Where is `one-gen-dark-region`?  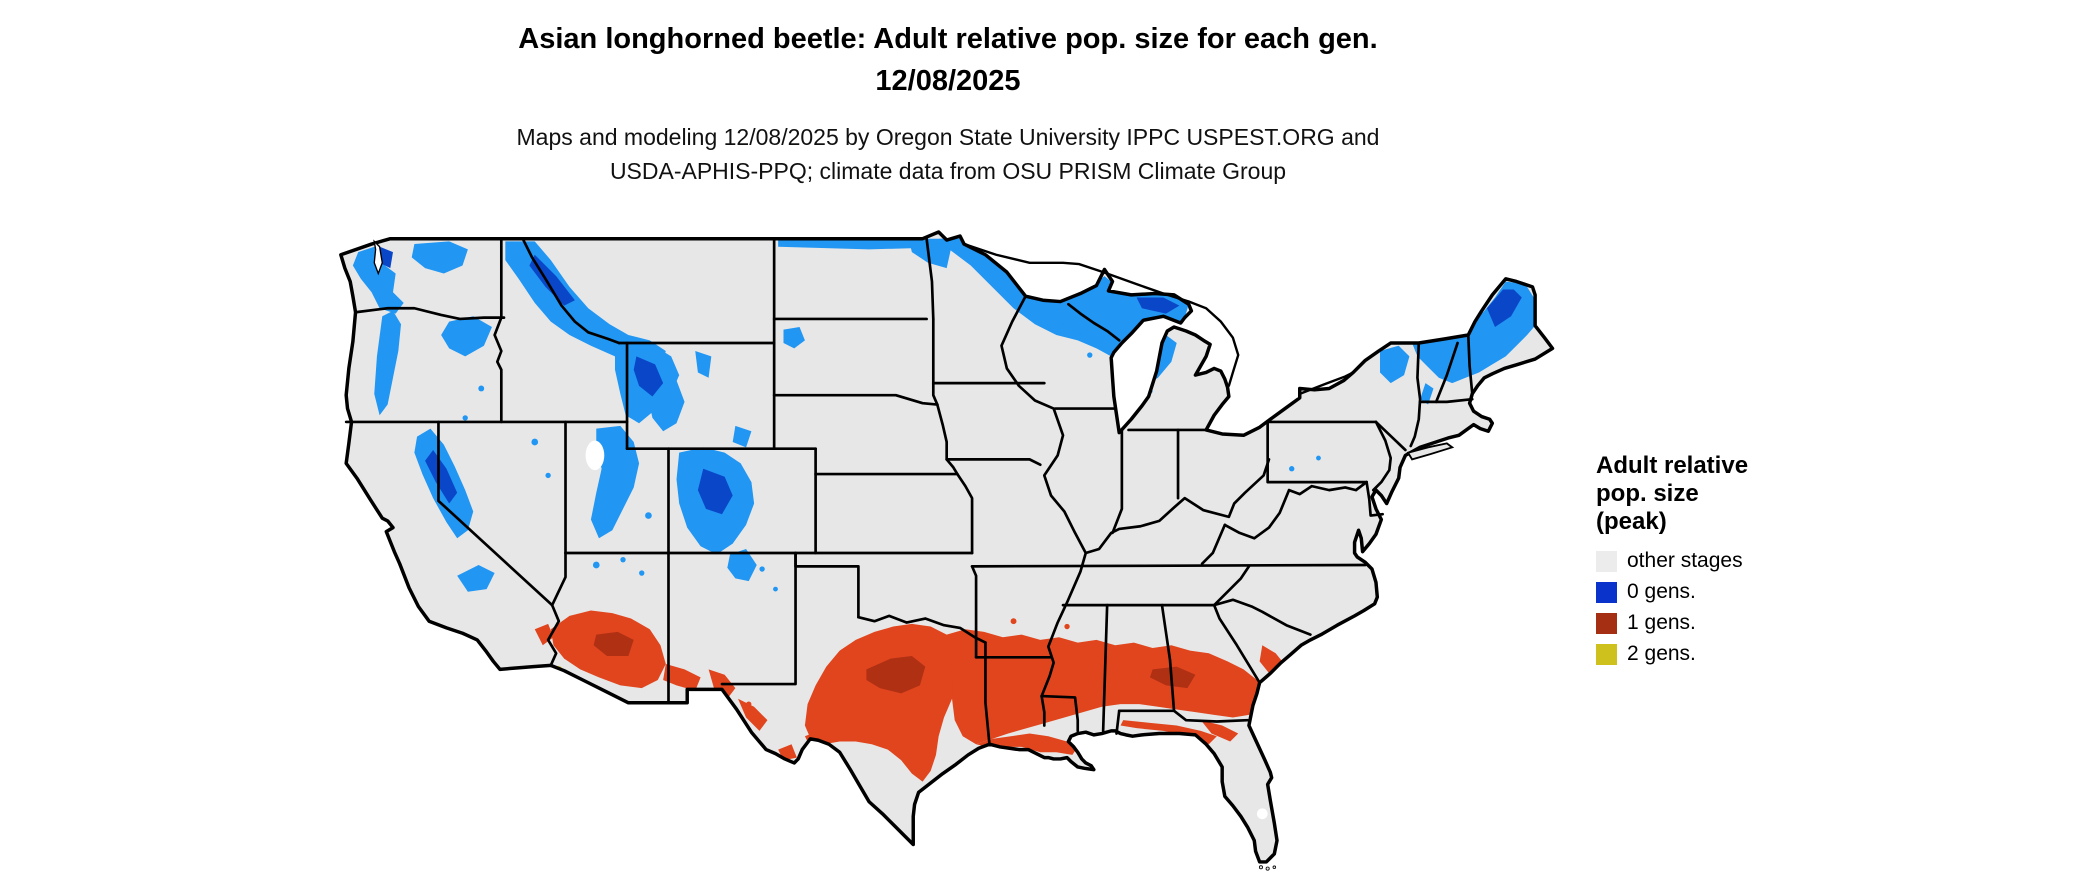
one-gen-dark-region is located at coordinates (894, 662).